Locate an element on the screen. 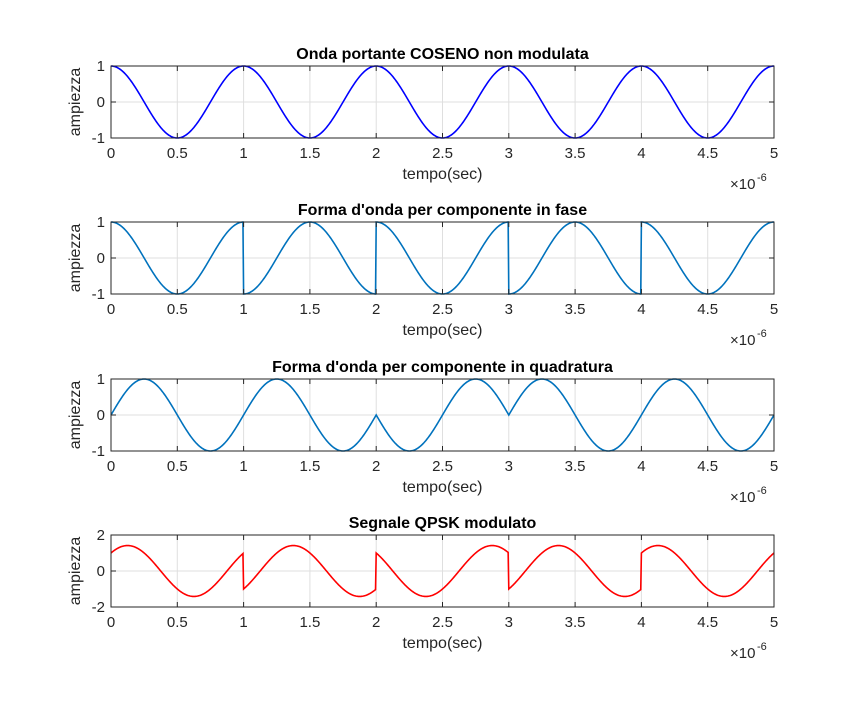 The height and width of the screenshot is (712, 855). subplot-3-x-exponent-power: -6 is located at coordinates (762, 491).